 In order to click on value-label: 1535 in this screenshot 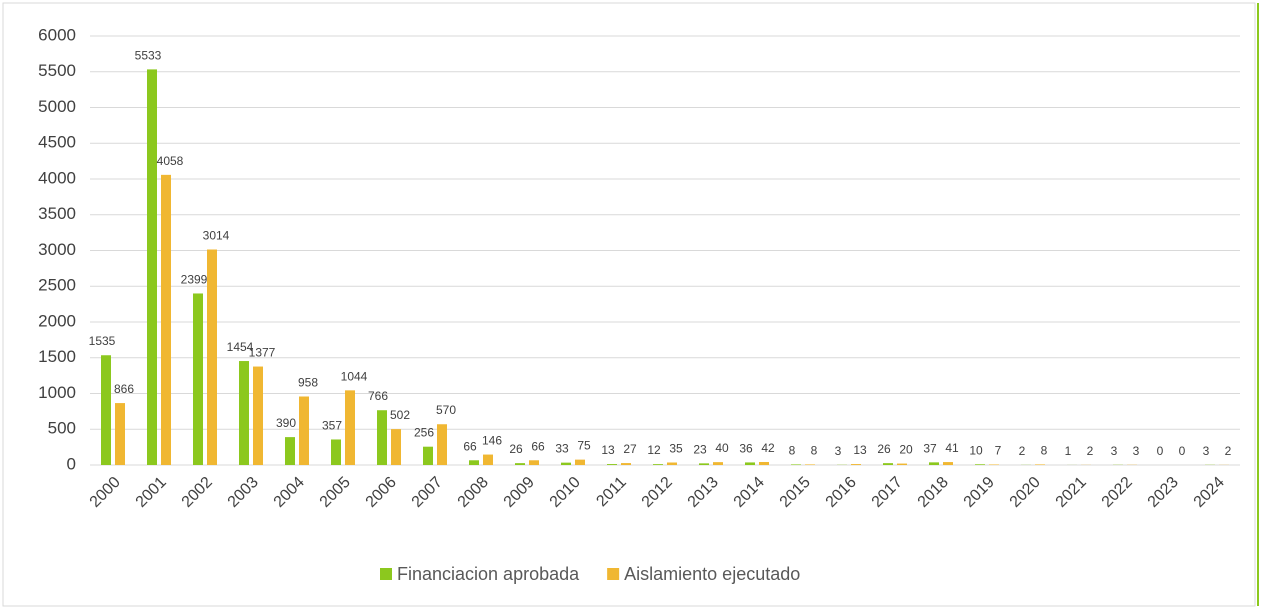, I will do `click(102, 341)`.